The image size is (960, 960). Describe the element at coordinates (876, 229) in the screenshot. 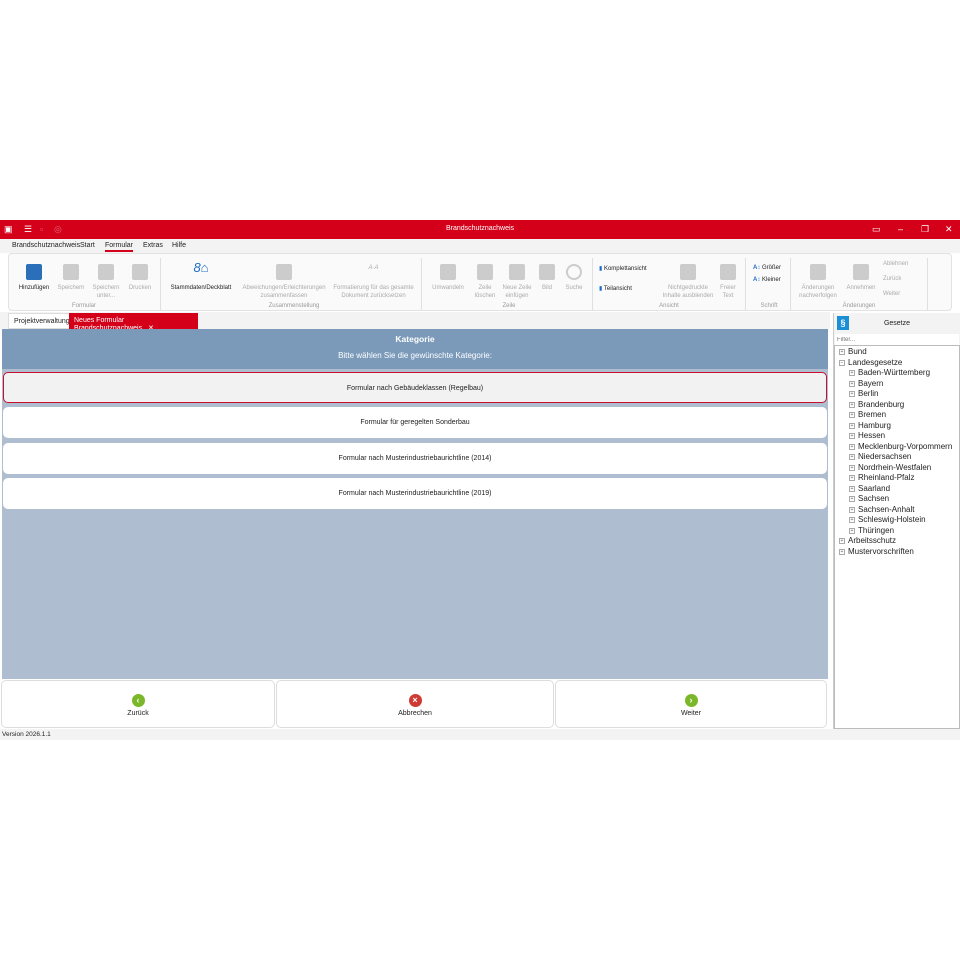

I see `ribbon-display-icon: ▭` at that location.